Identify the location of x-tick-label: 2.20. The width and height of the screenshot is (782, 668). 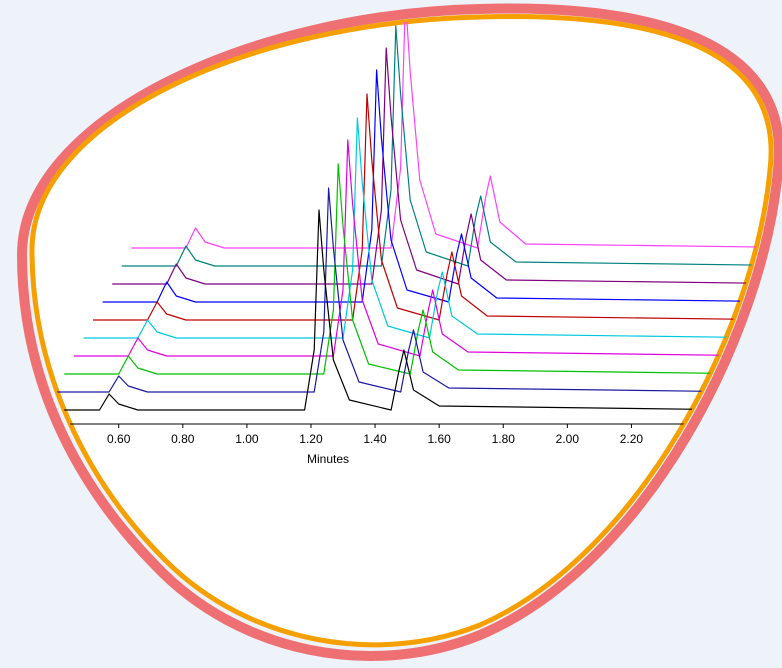
(632, 439).